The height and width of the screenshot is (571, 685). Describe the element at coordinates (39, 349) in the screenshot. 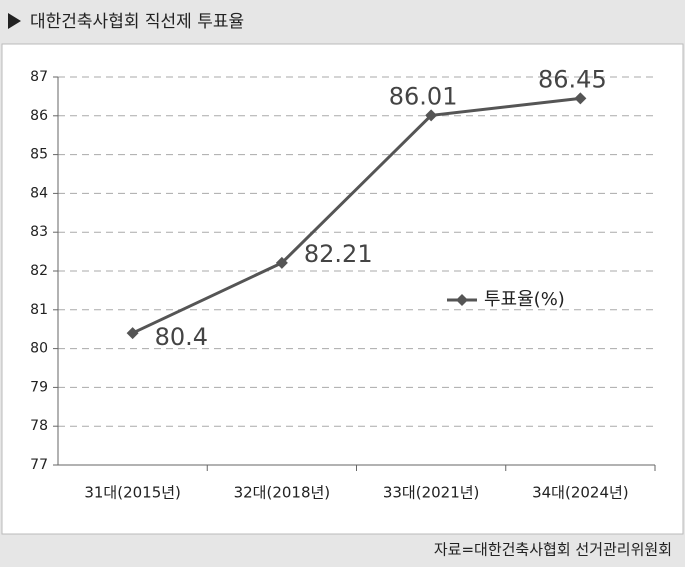

I see `y-tick-label: 80` at that location.